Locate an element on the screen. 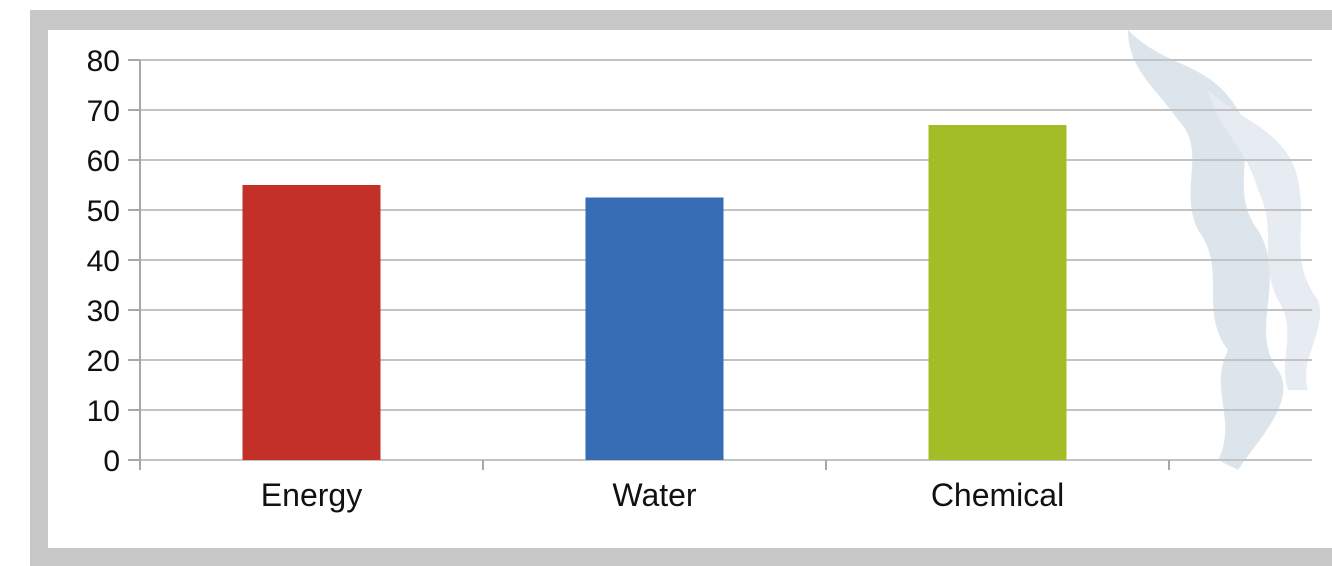 This screenshot has height=566, width=1332. bar-chemical is located at coordinates (997, 292).